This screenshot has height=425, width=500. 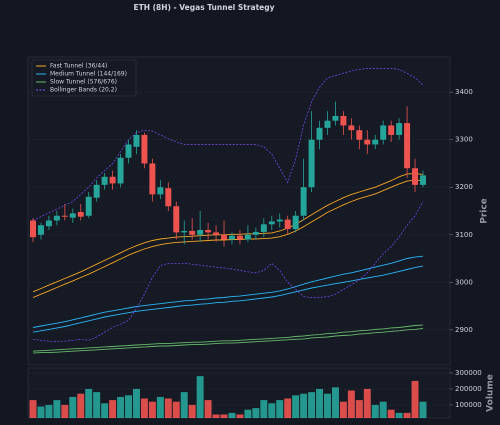 I want to click on y-tick-label: 2900, so click(x=464, y=330).